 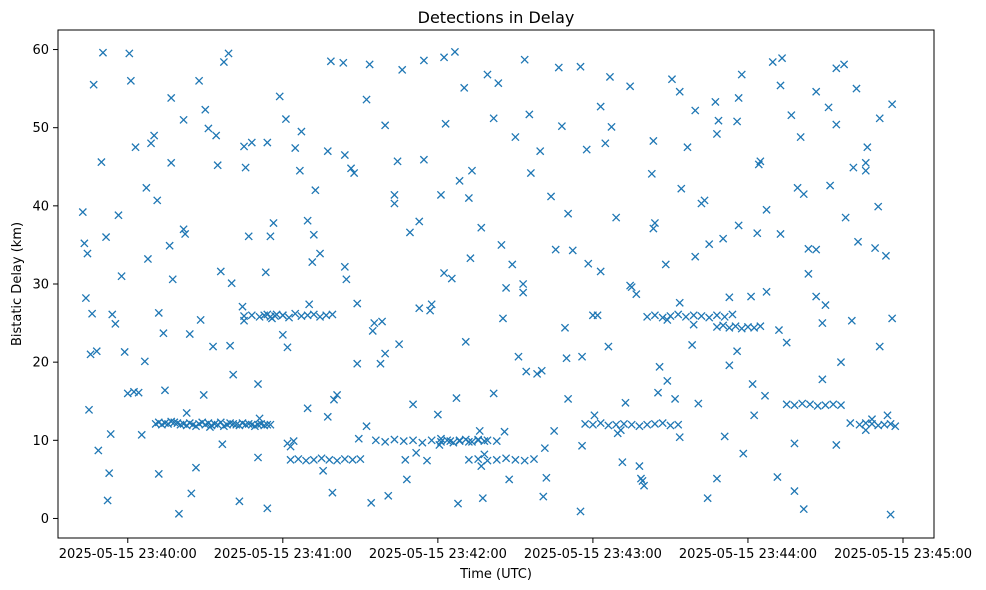 I want to click on y-axis-label: Bistatic Delay (km), so click(x=17, y=284).